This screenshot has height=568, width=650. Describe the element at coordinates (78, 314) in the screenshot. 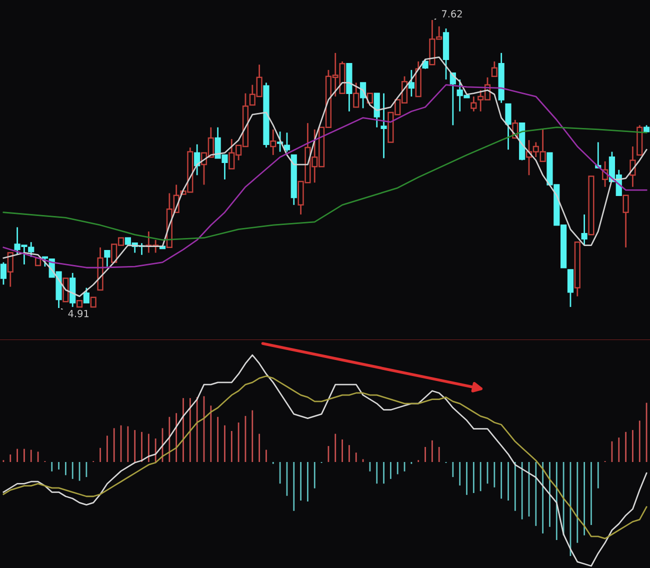

I see `text: 4.91` at that location.